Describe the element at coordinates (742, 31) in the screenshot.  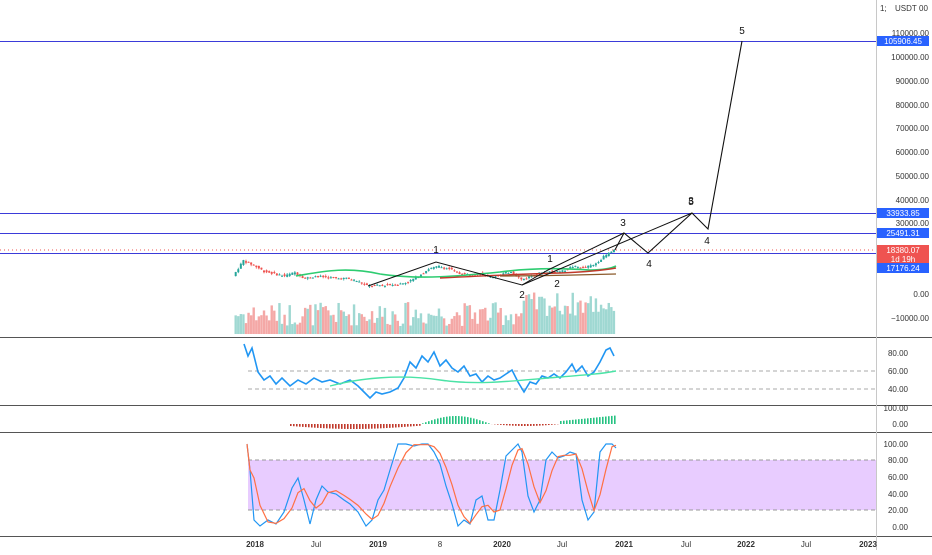
I see `wave-label: 5` at that location.